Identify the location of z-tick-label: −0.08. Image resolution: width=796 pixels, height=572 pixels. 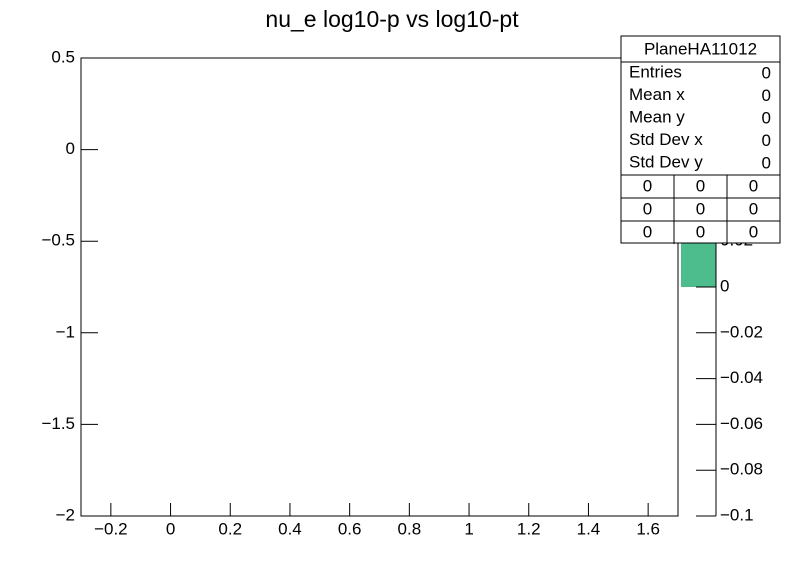
(741, 469).